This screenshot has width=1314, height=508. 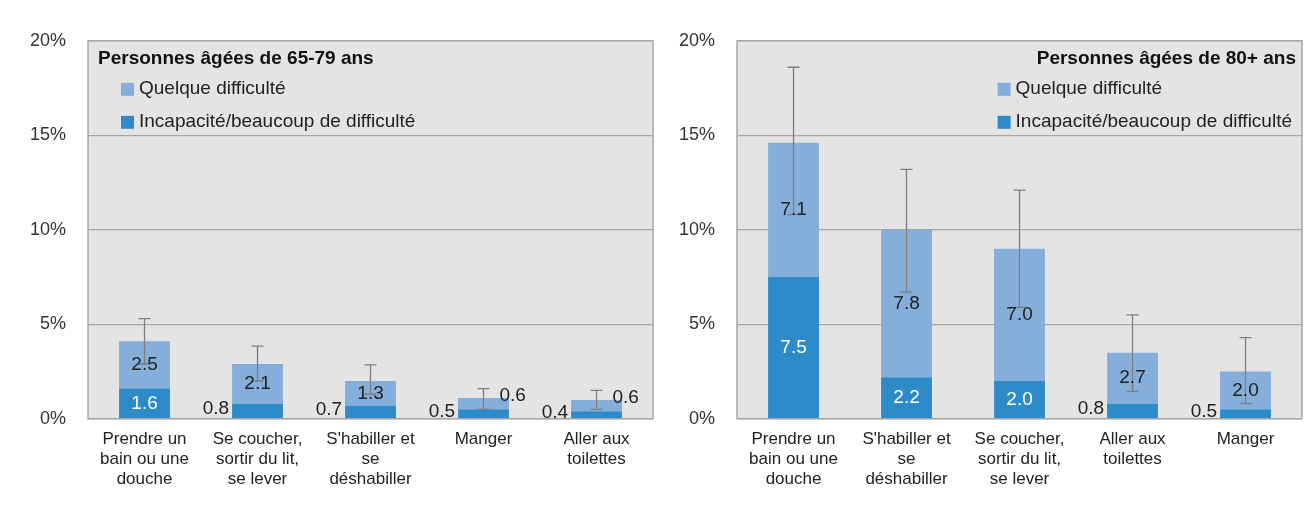 I want to click on data-label: 7.5, so click(x=793, y=346).